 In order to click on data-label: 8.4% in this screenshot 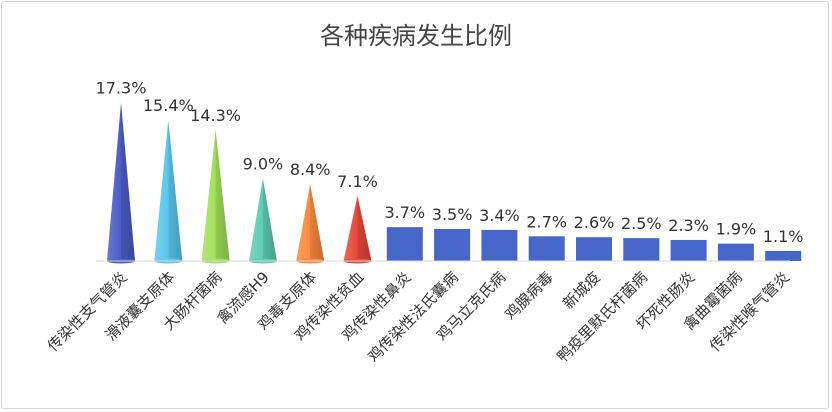, I will do `click(310, 169)`.